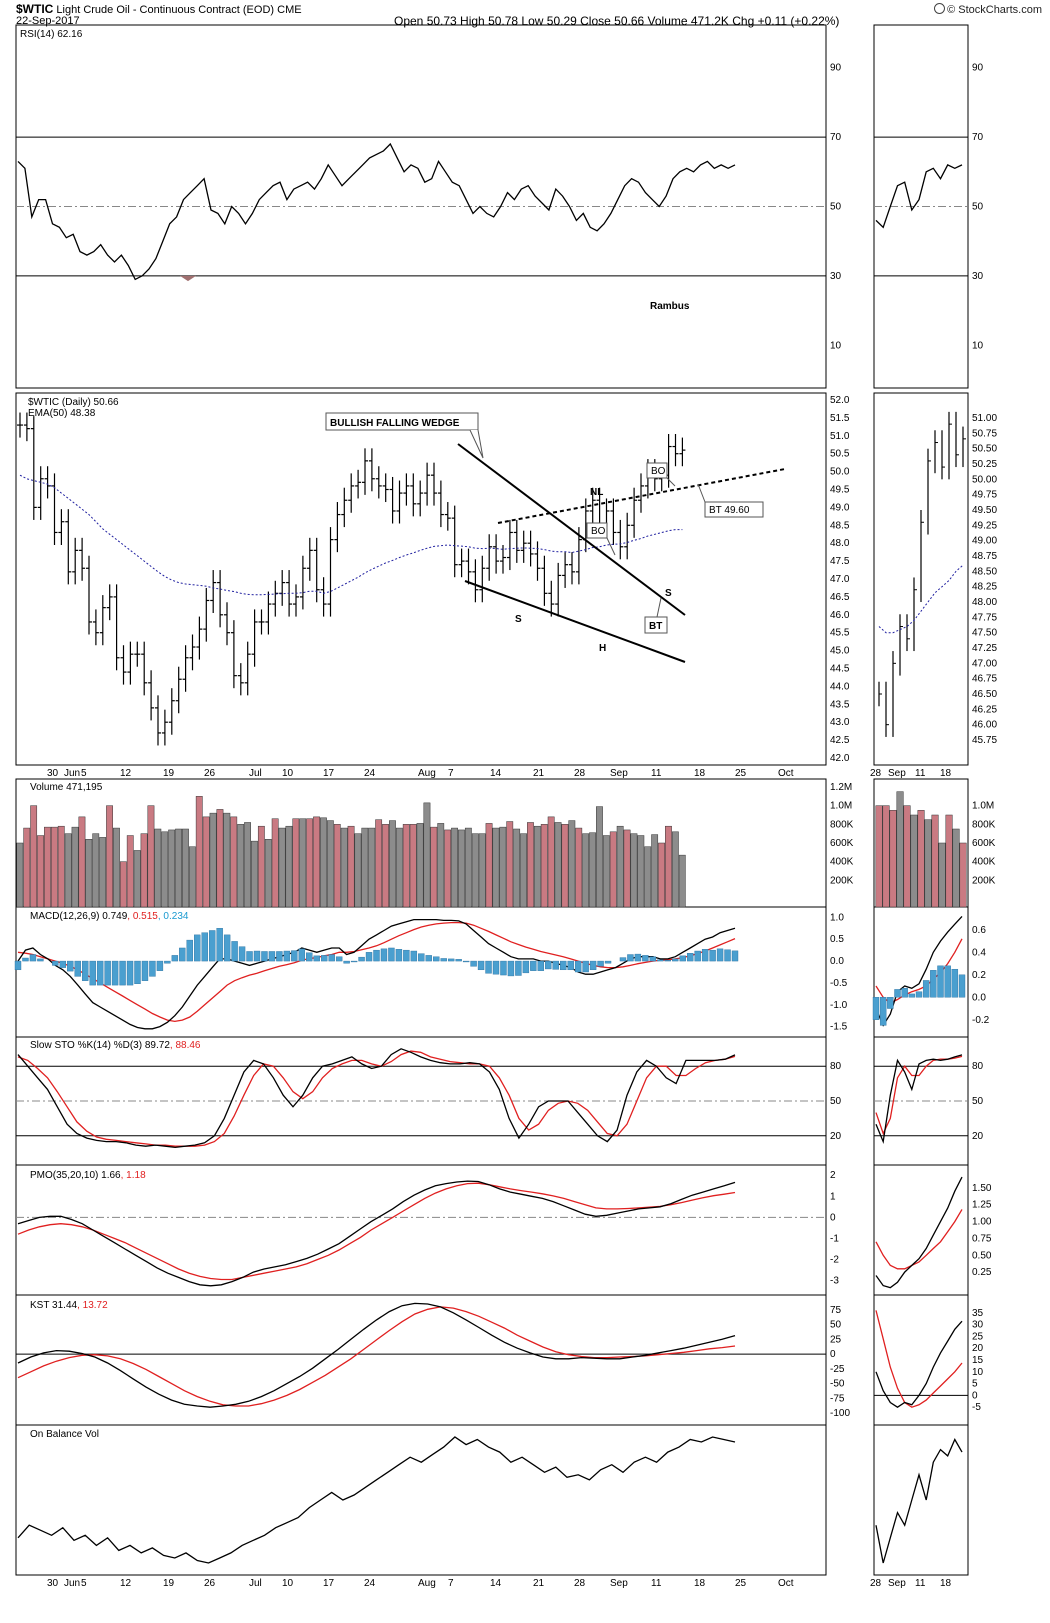 The image size is (1050, 1623). Describe the element at coordinates (876, 773) in the screenshot. I see `x-axis-side-label: 28` at that location.